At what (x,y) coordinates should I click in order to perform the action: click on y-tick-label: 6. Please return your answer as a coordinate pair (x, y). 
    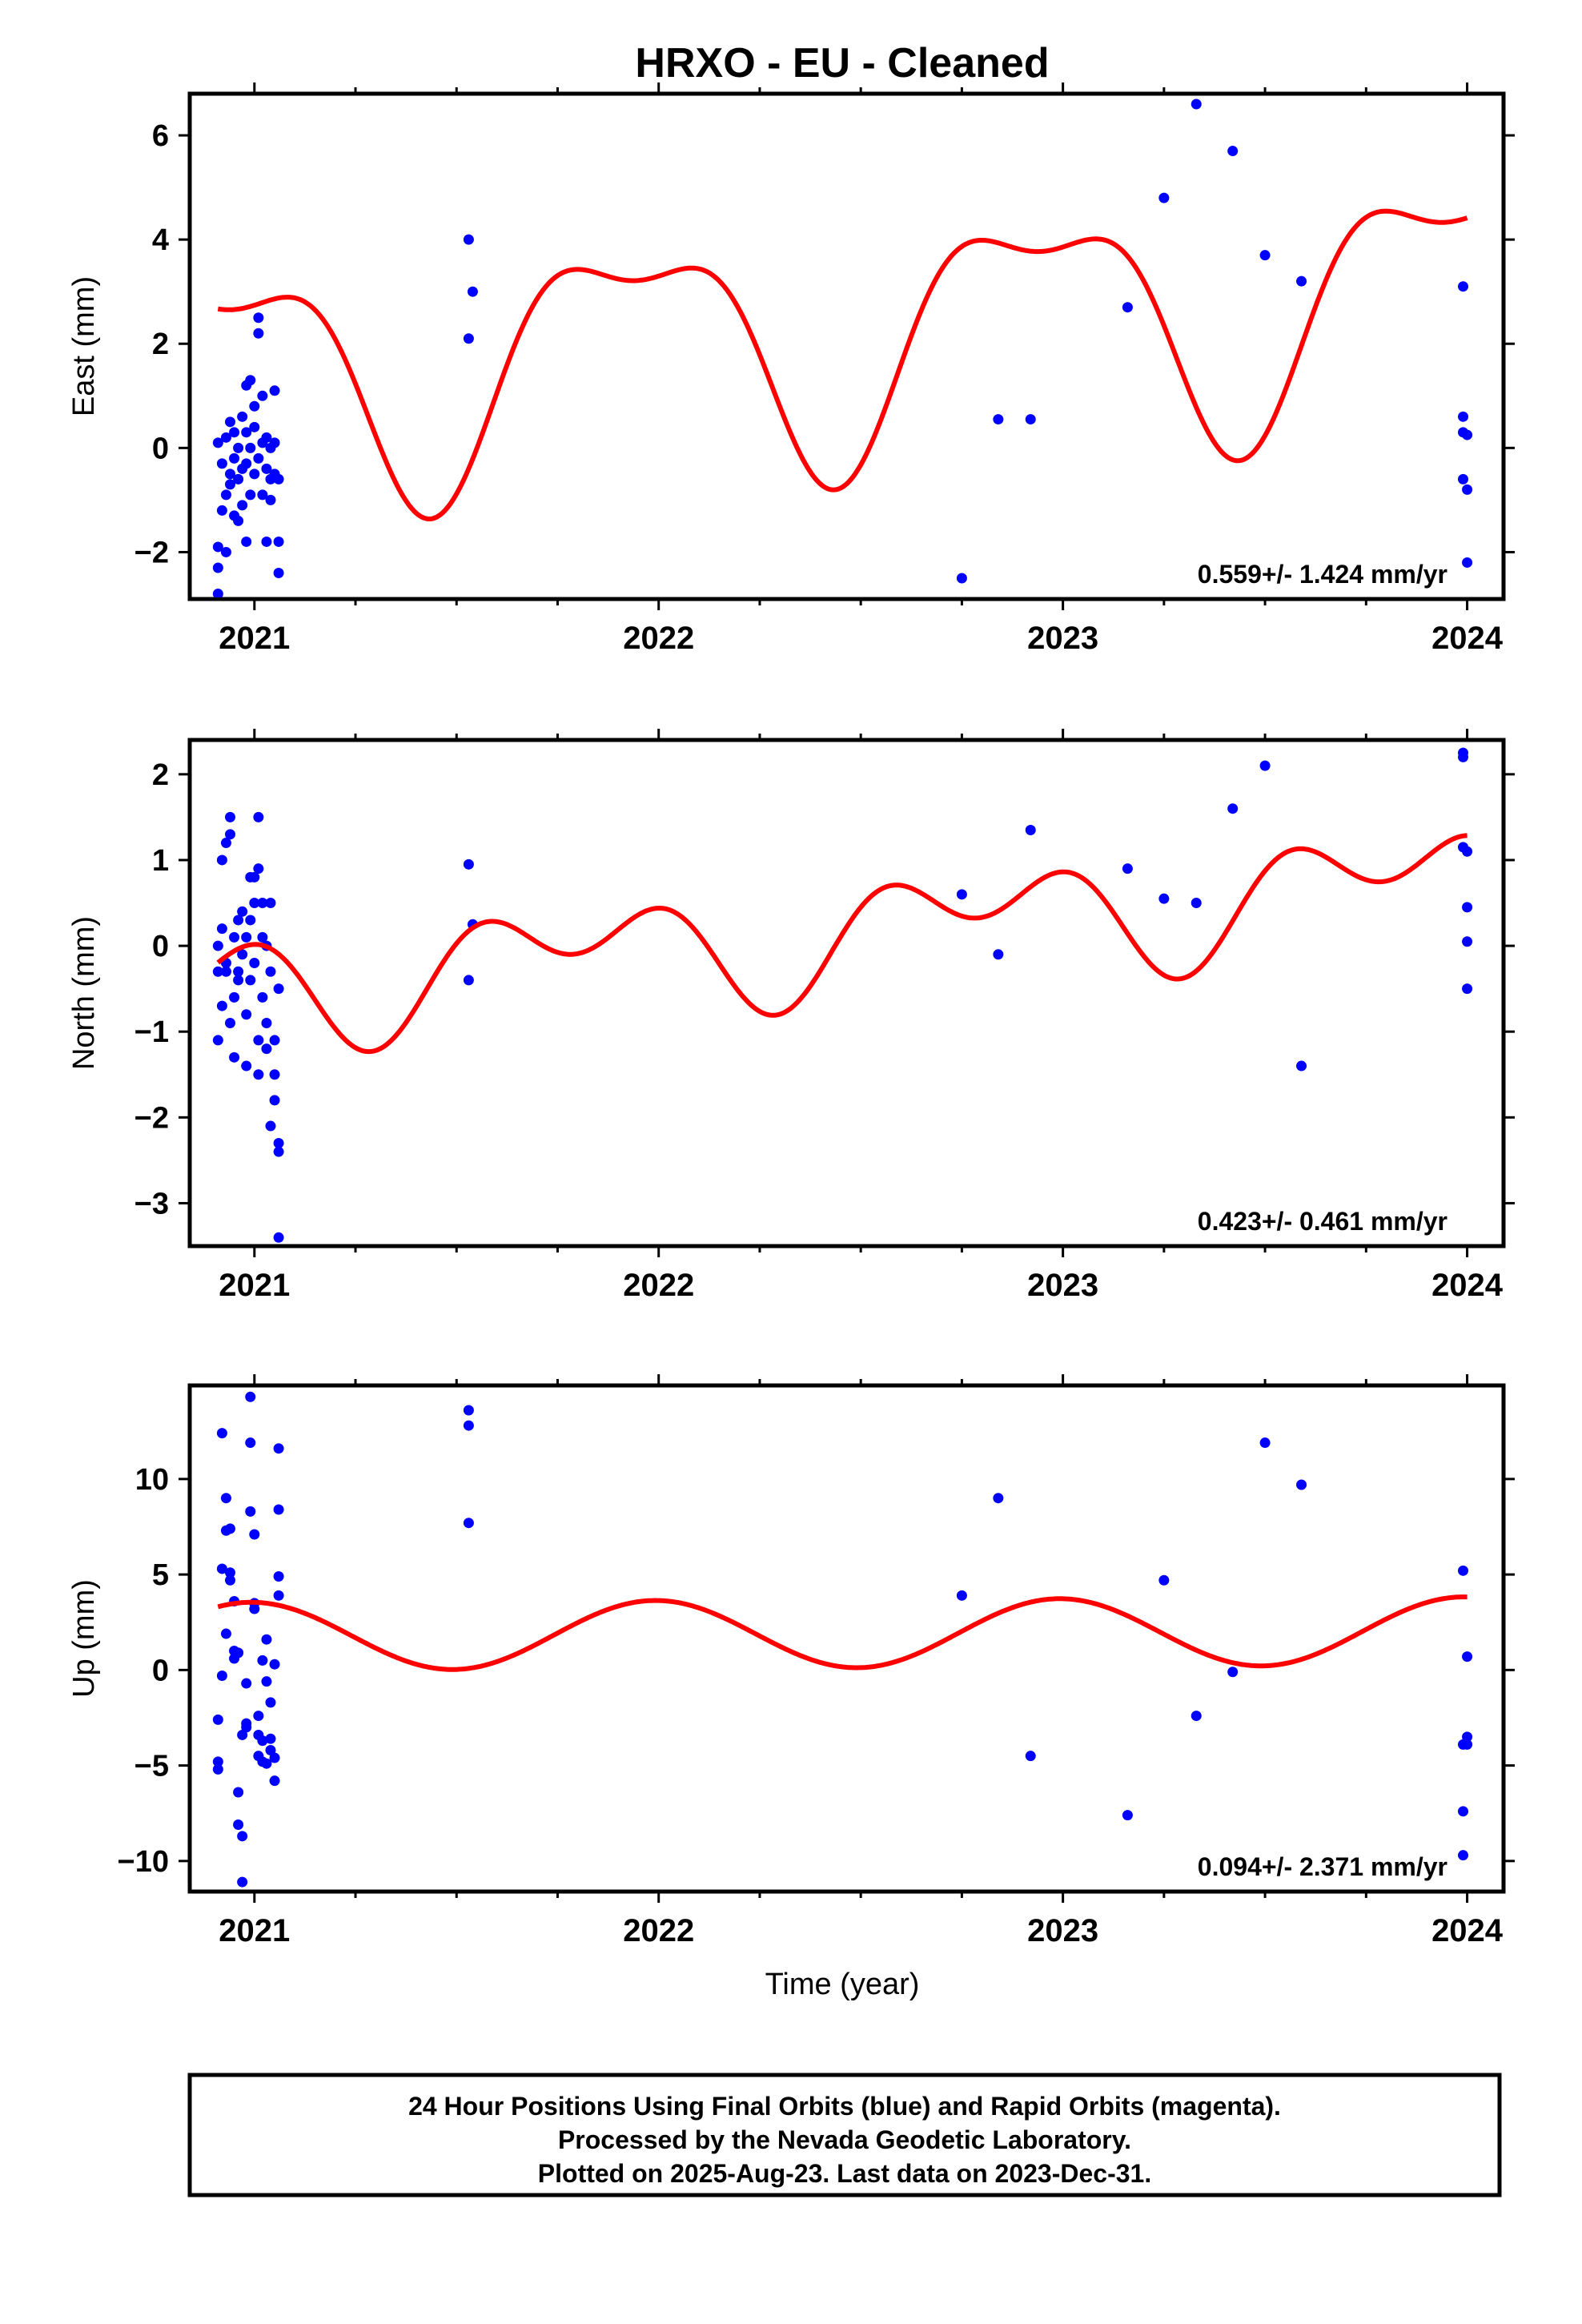
    Looking at the image, I should click on (161, 136).